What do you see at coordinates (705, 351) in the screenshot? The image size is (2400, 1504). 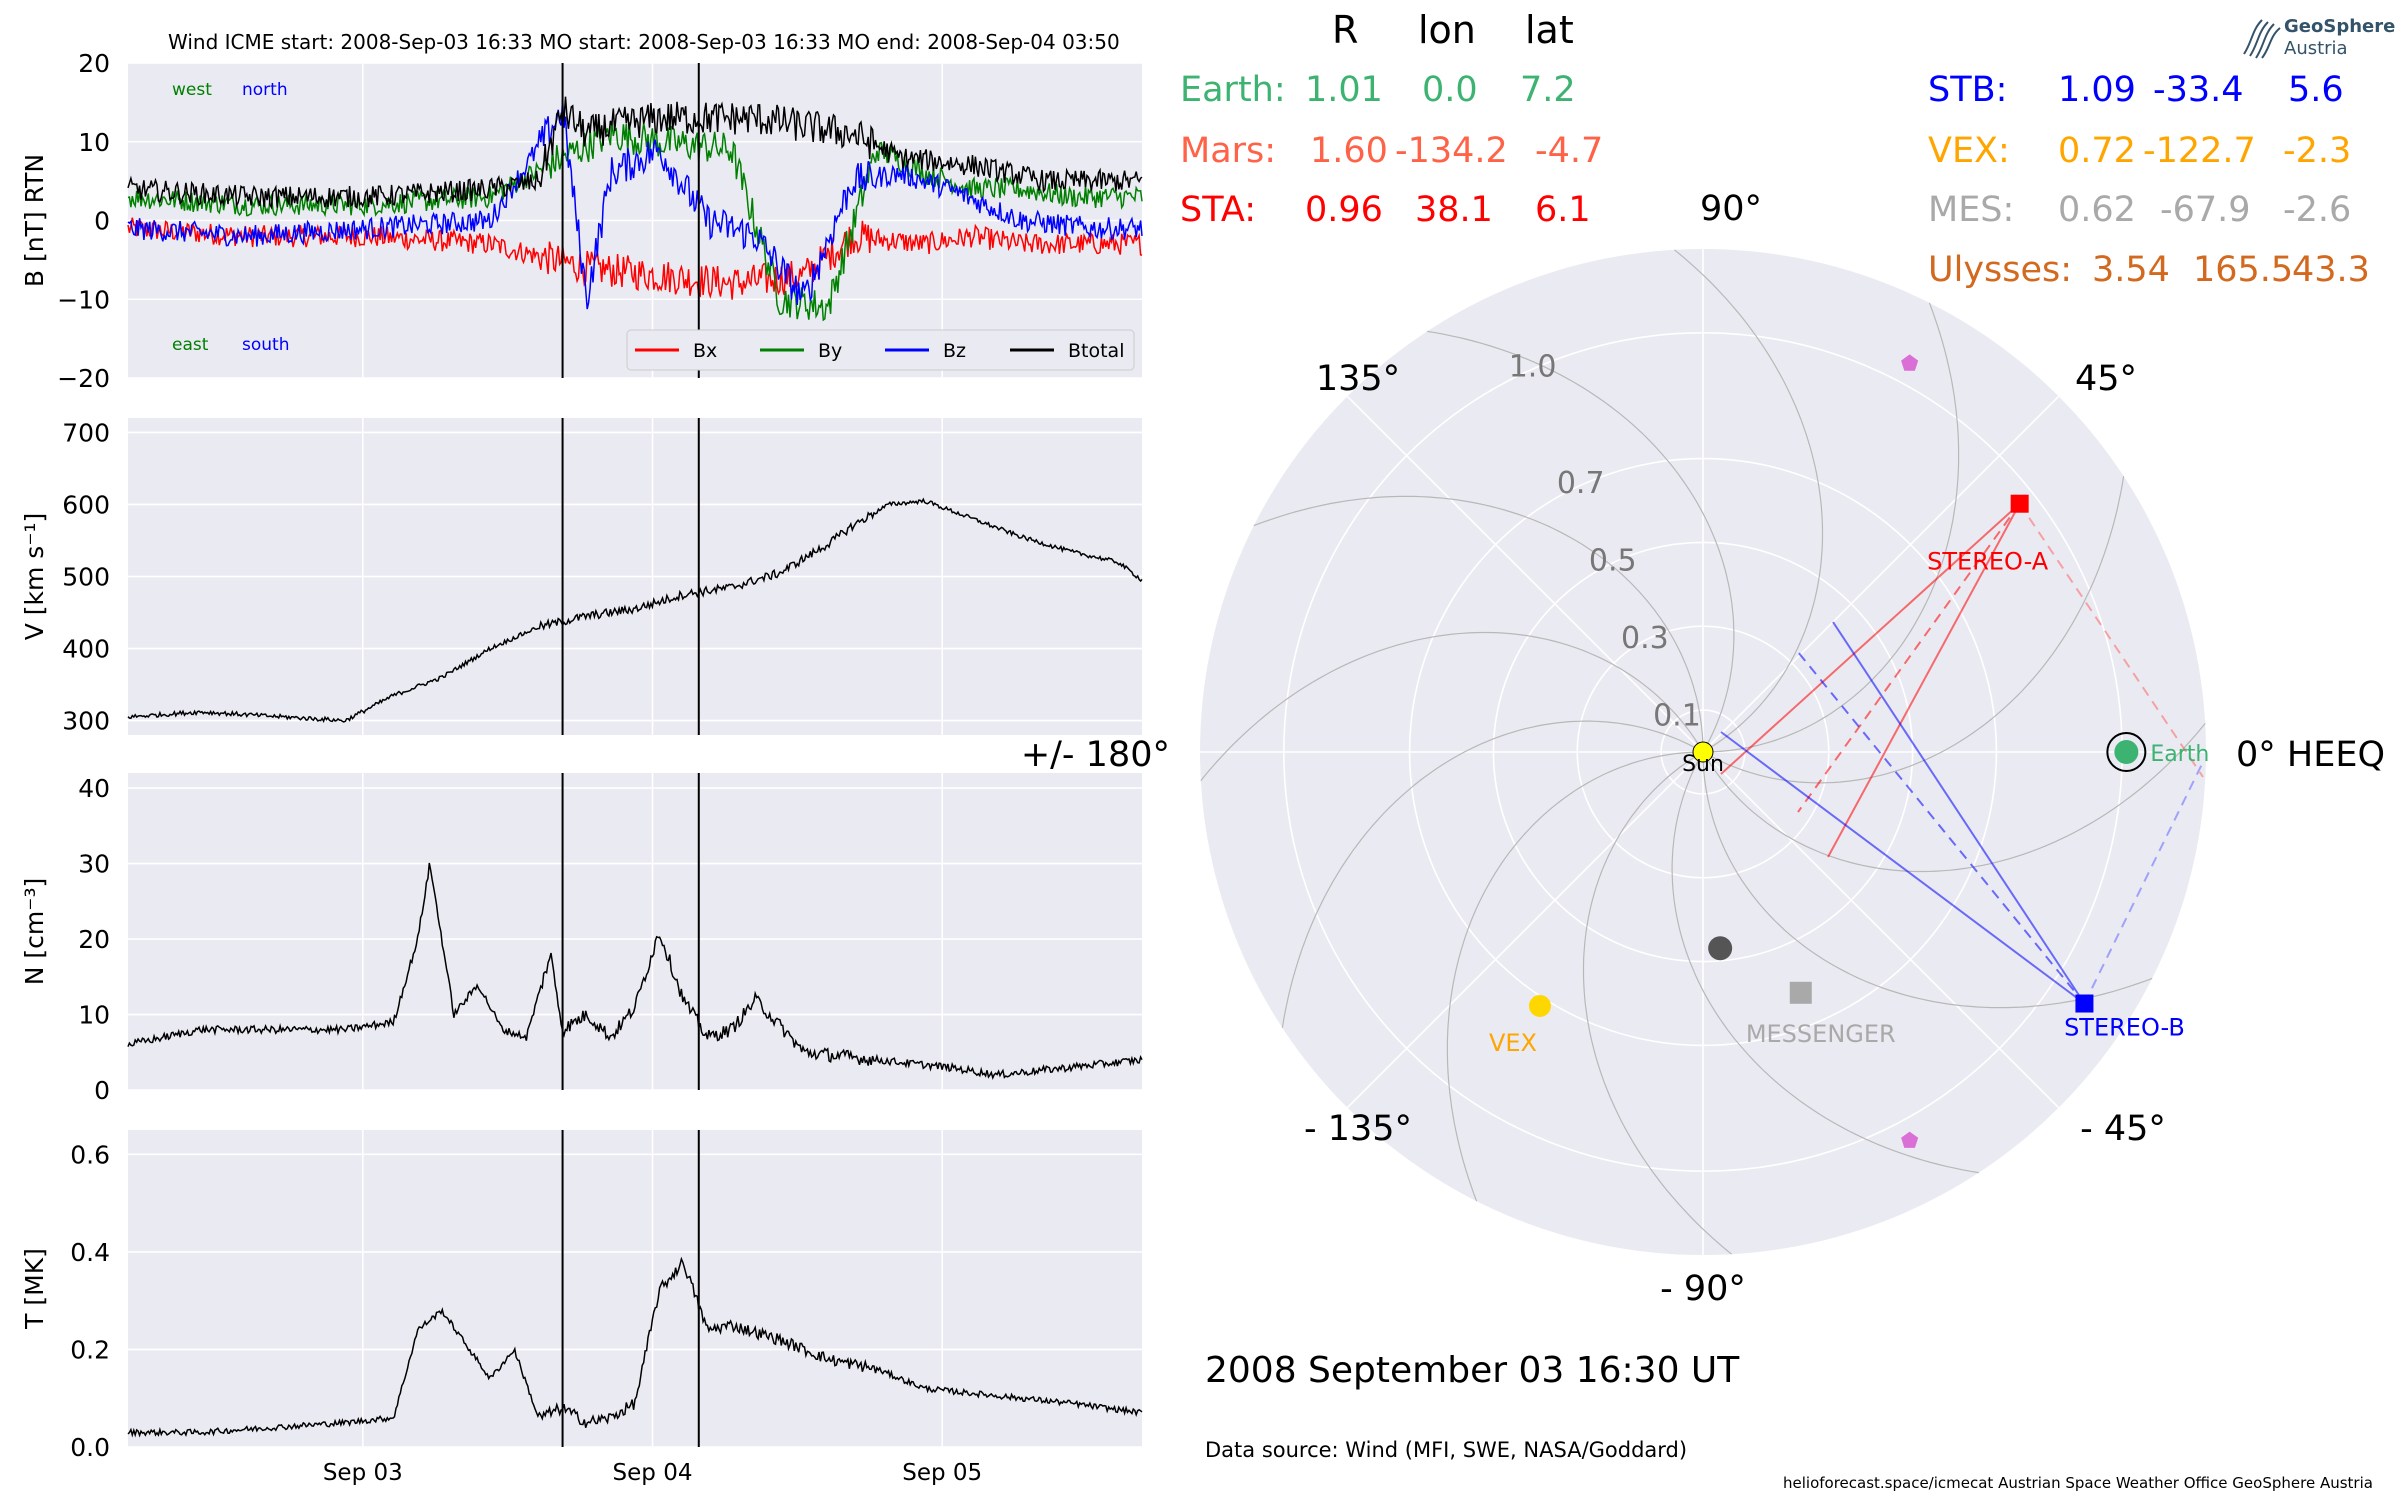 I see `legend-label-Bx: Bx` at bounding box center [705, 351].